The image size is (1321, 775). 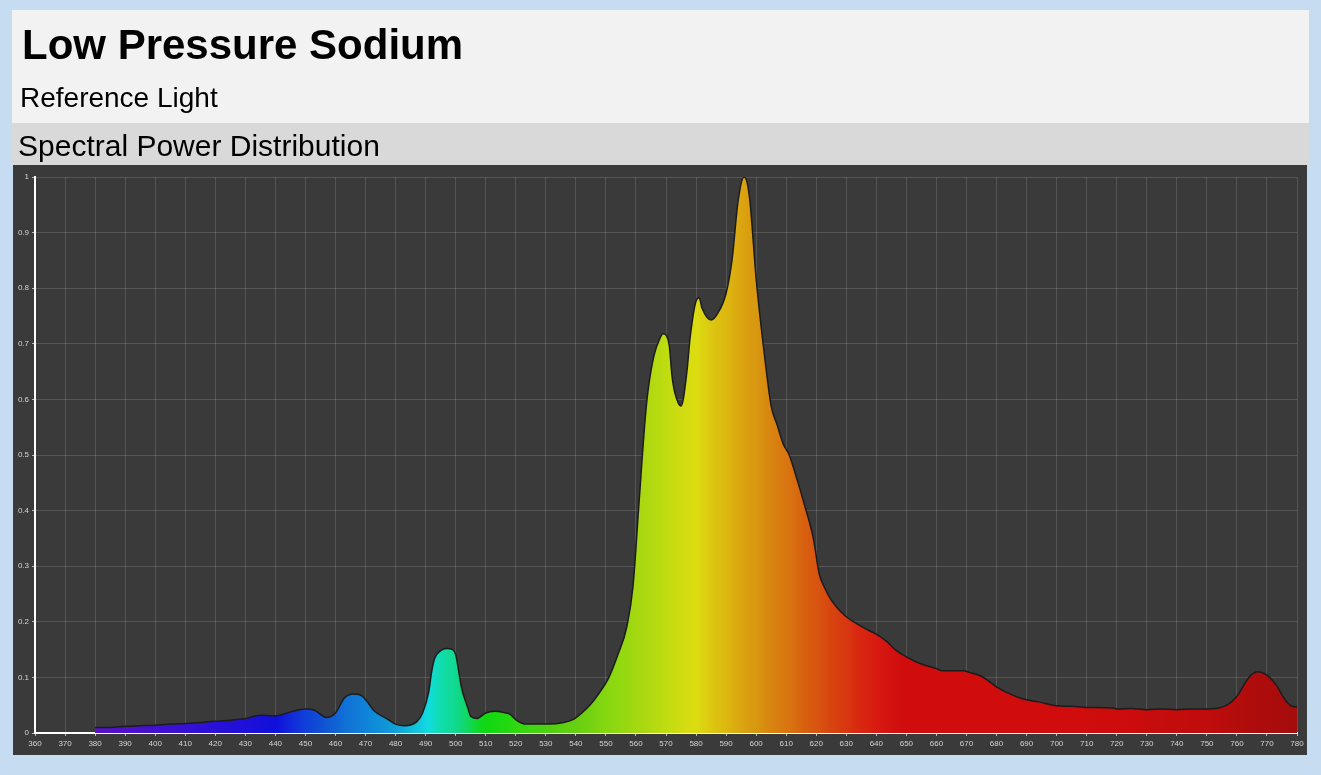 What do you see at coordinates (1026, 743) in the screenshot?
I see `x-tick-label: 690` at bounding box center [1026, 743].